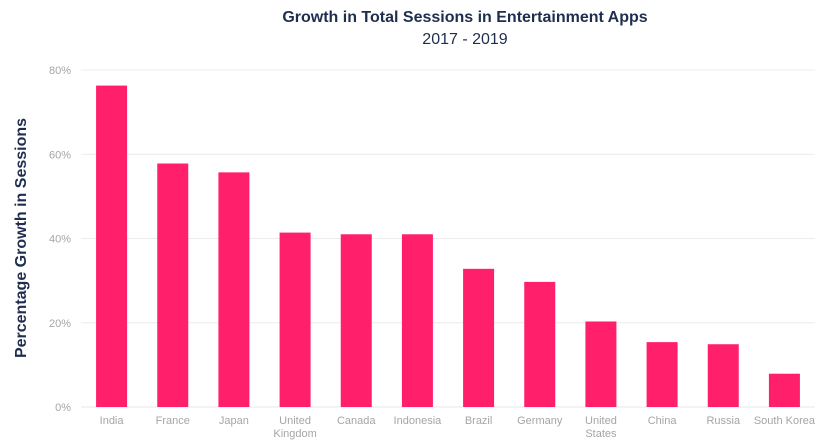  Describe the element at coordinates (785, 421) in the screenshot. I see `x-tick-label: South Korea` at that location.